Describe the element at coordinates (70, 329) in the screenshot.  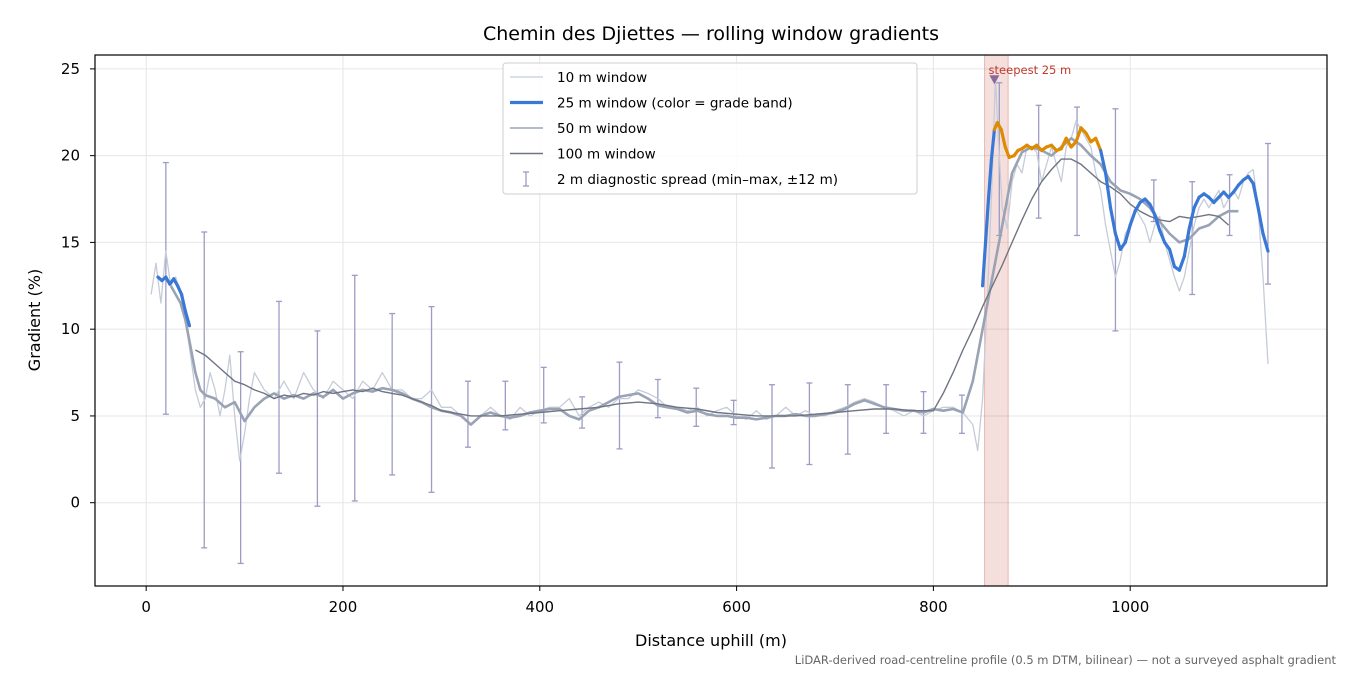
I see `y-tick-label: 10` at that location.